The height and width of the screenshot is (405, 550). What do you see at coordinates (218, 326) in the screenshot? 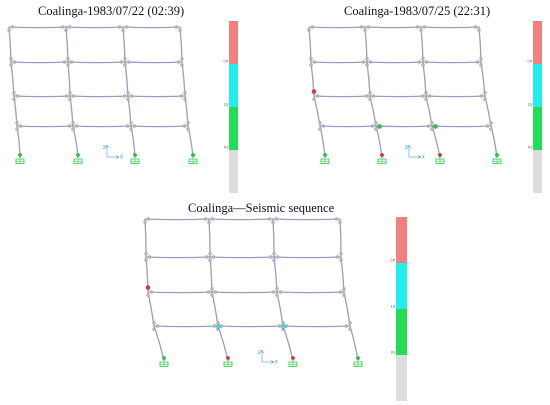
I see `plastic-hinge` at bounding box center [218, 326].